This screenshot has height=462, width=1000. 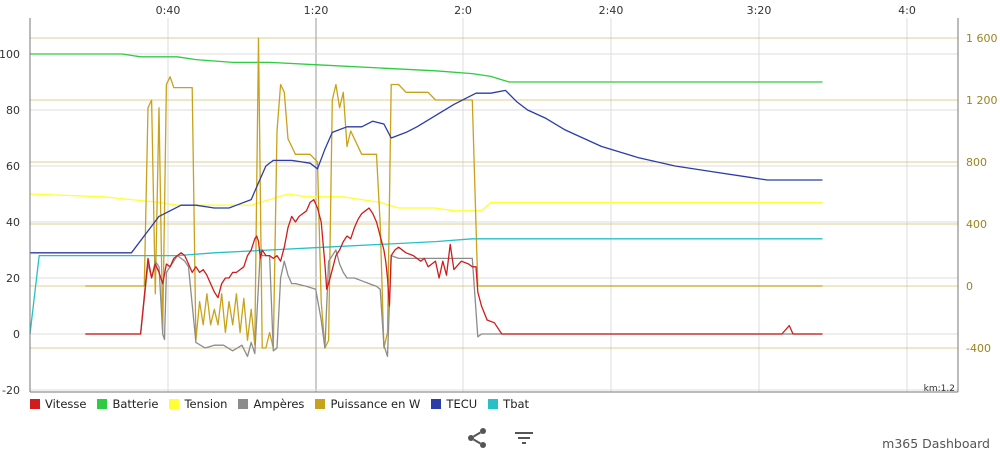 I want to click on x-tick-label: 0:40, so click(x=168, y=10).